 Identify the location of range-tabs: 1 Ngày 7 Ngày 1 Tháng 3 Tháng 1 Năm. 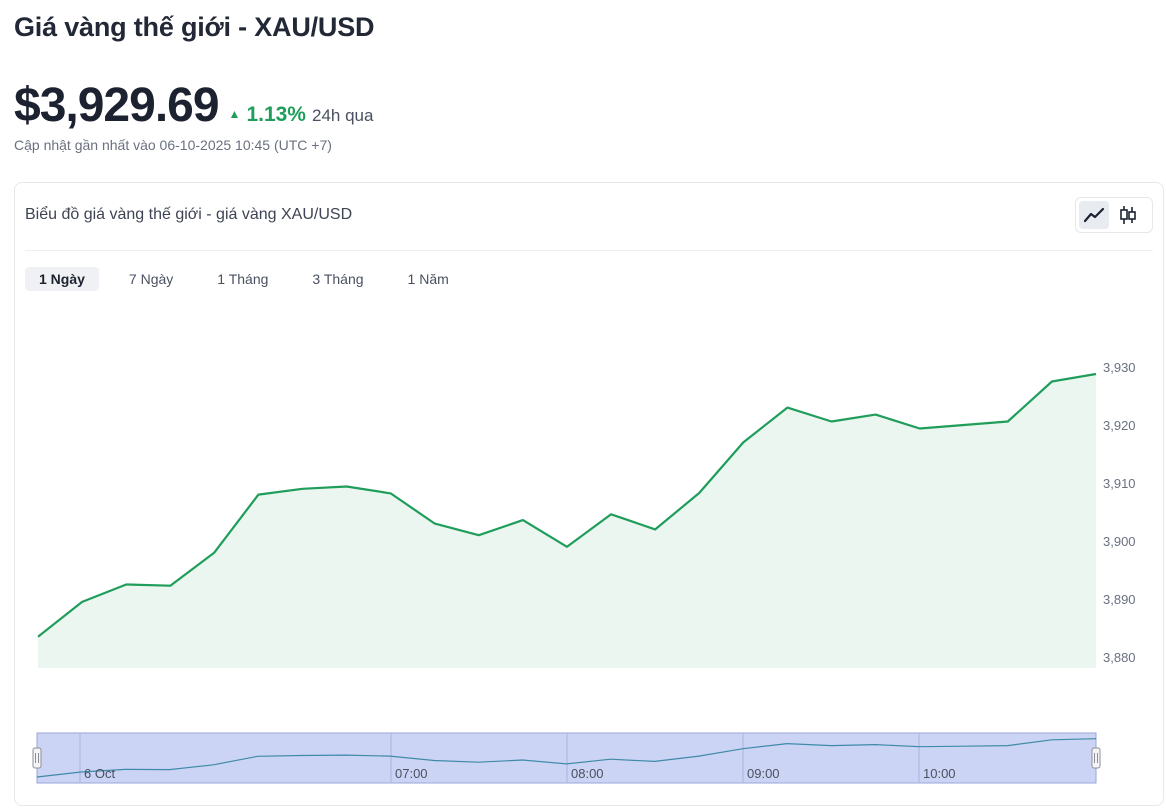
(252, 279).